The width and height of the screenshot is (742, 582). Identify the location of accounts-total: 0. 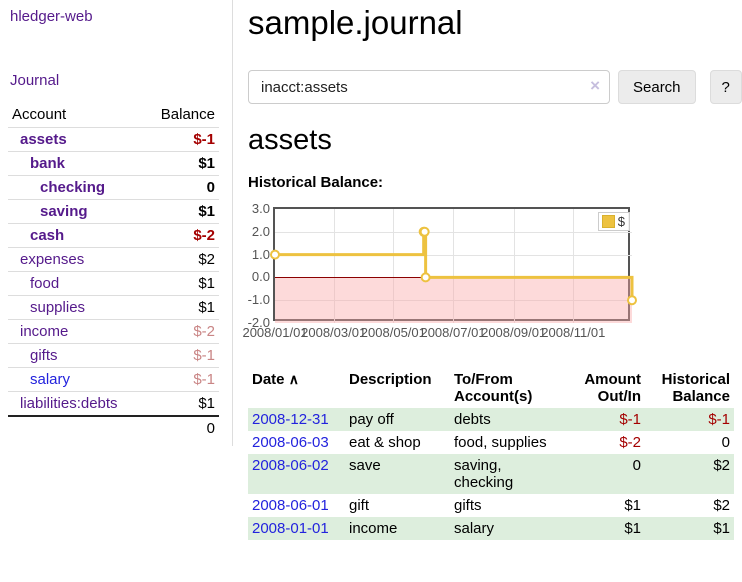
(113, 427).